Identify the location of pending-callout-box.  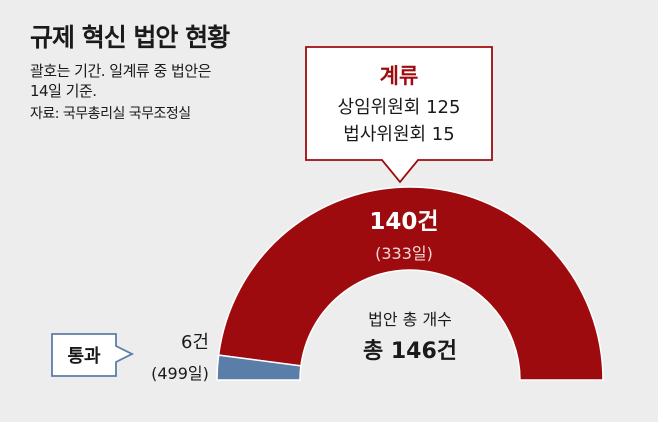
(399, 115).